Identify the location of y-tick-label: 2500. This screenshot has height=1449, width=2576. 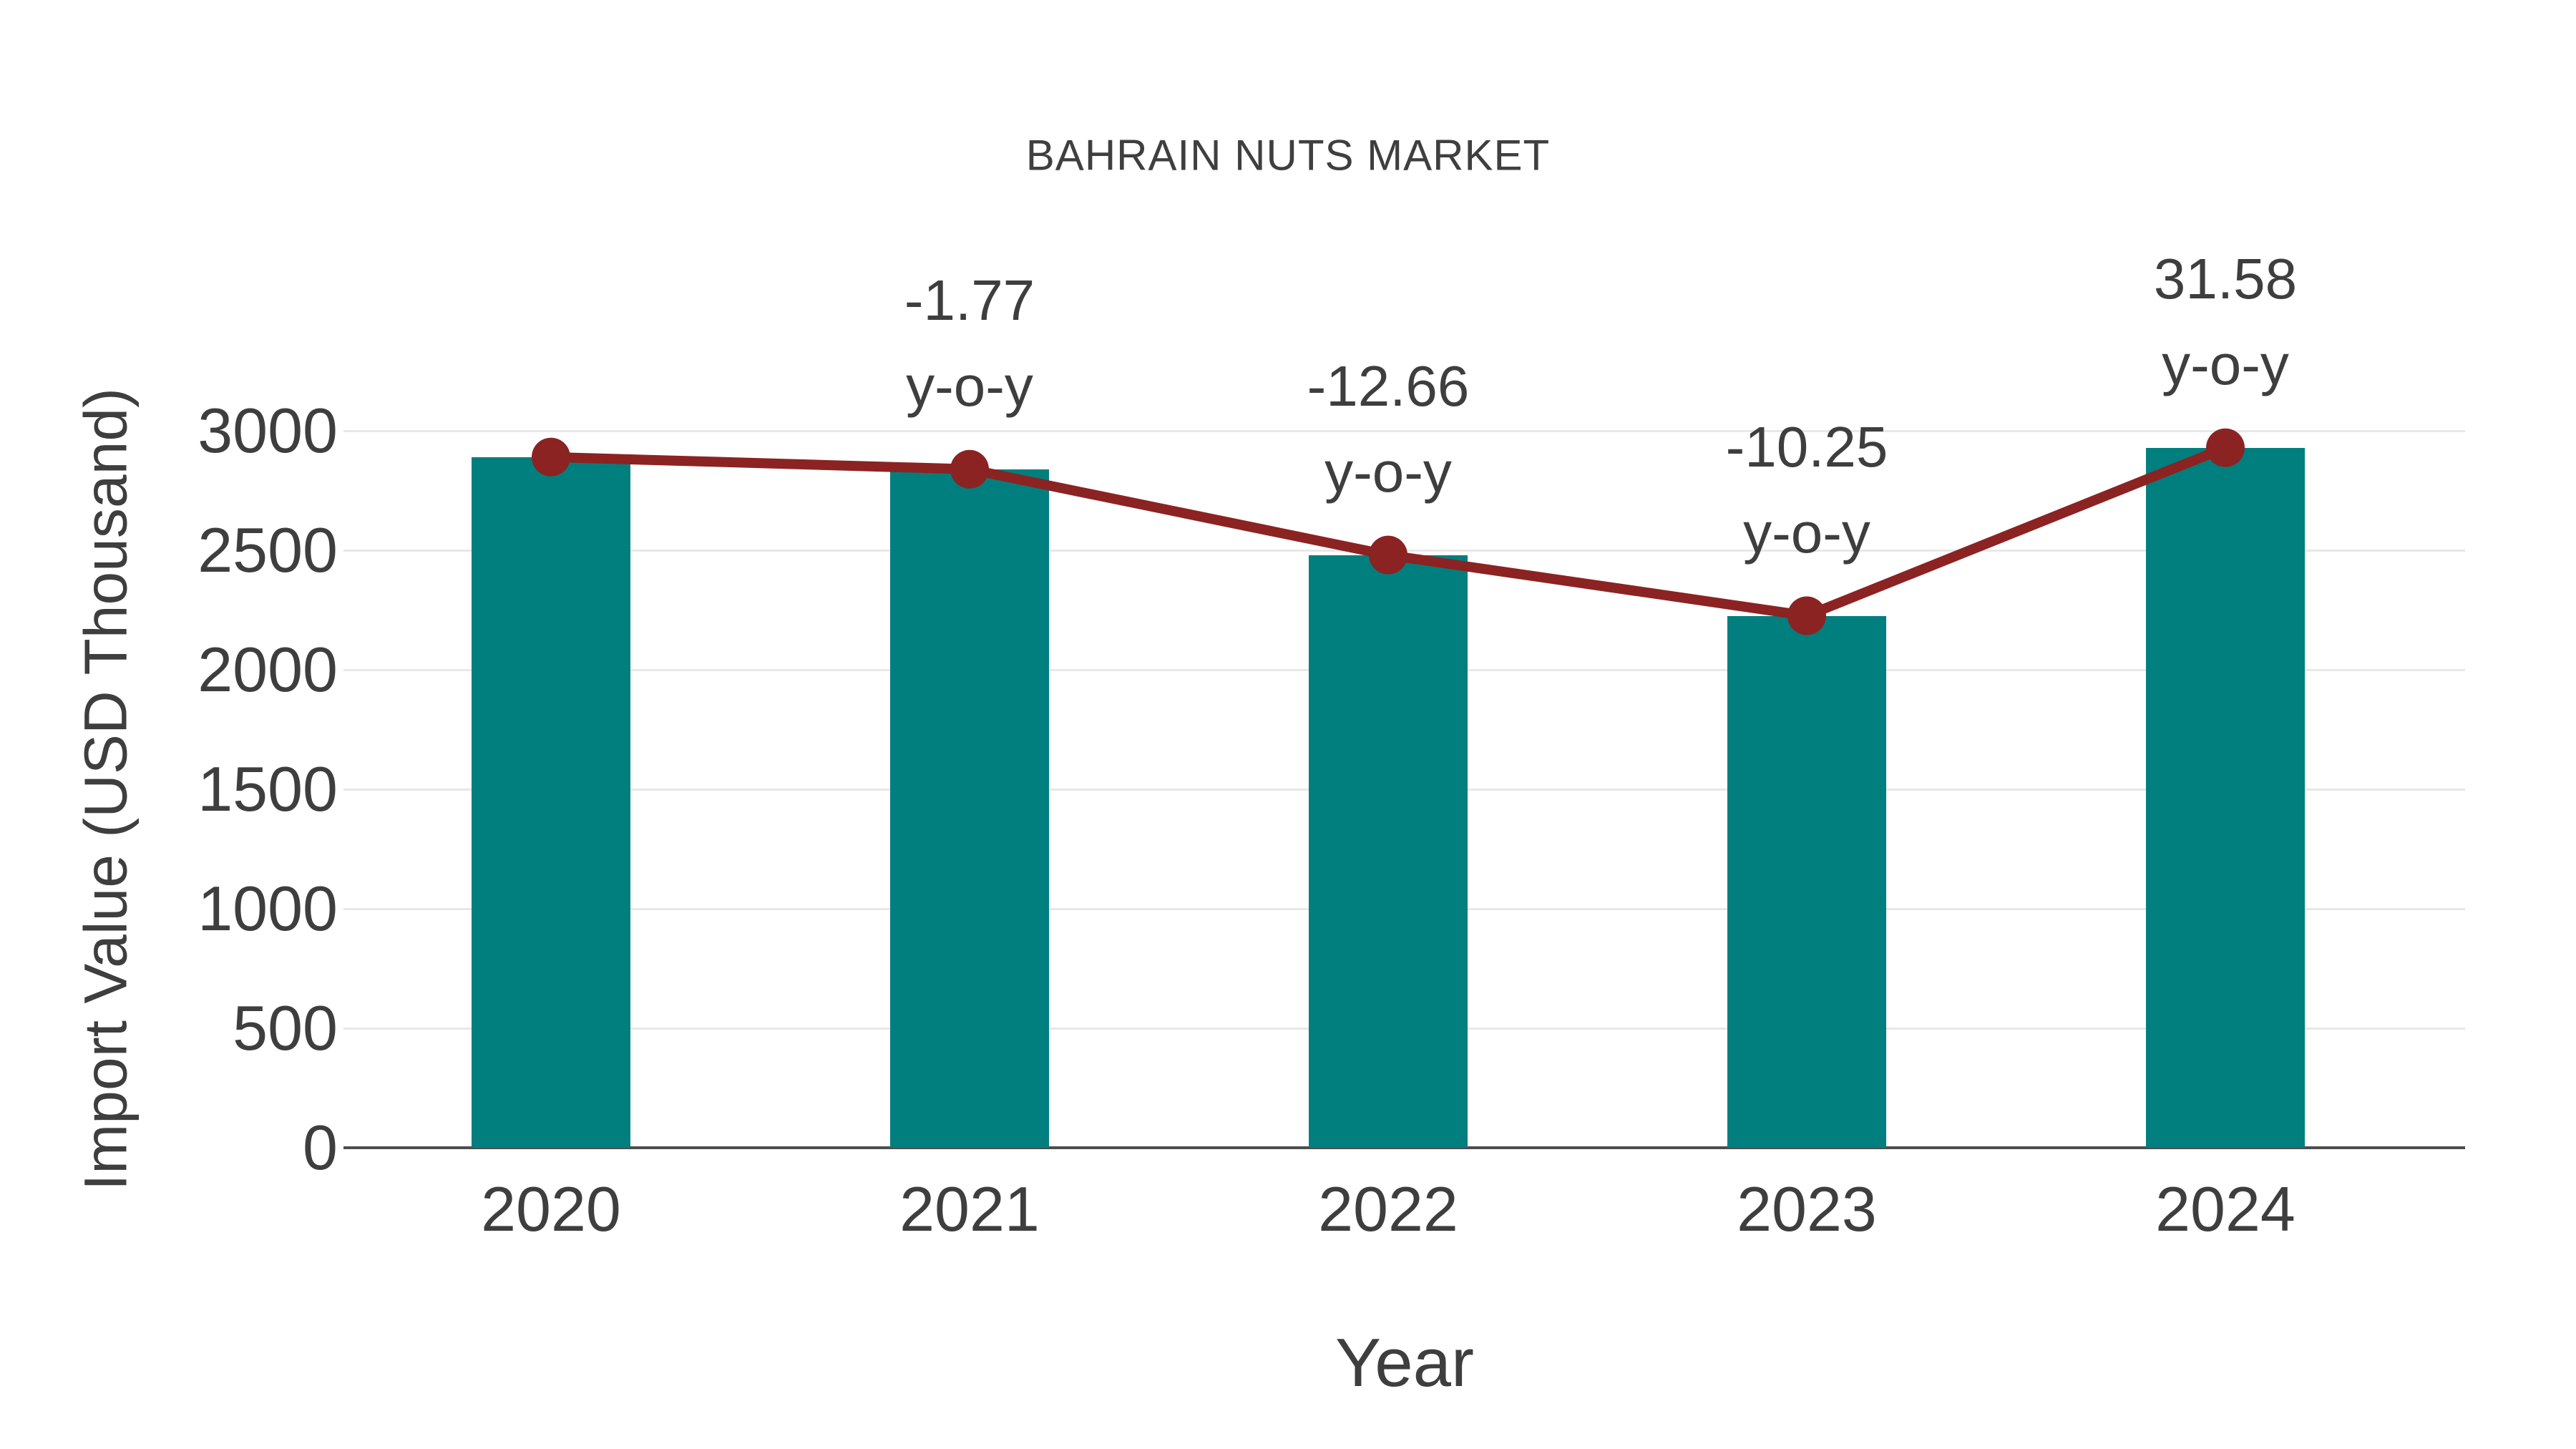
(267, 549).